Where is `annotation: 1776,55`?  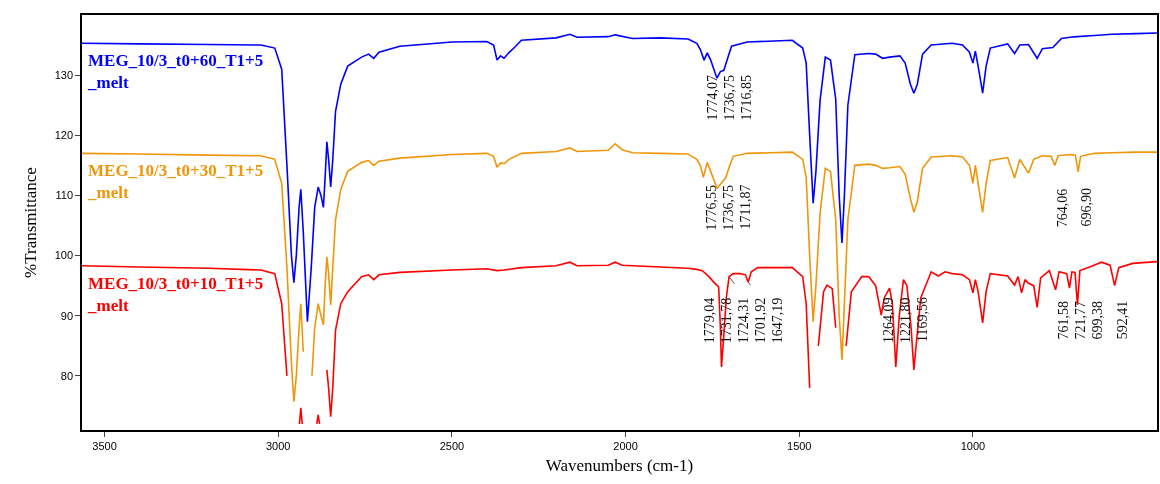
annotation: 1776,55 is located at coordinates (711, 208).